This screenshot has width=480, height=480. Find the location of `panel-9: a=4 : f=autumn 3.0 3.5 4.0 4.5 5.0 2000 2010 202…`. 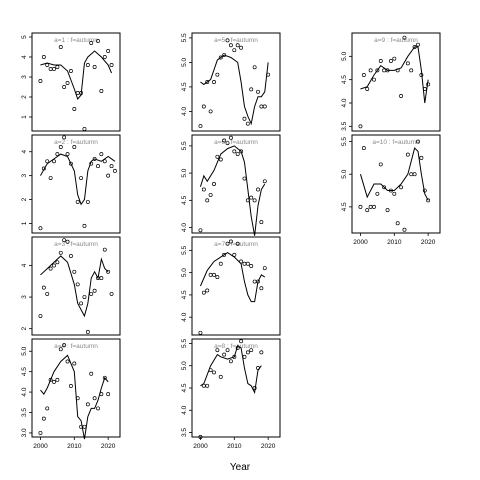

panel-9: a=4 : f=autumn 3.0 3.5 4.0 4.5 5.0 2000 2010 202… is located at coordinates (71, 394).